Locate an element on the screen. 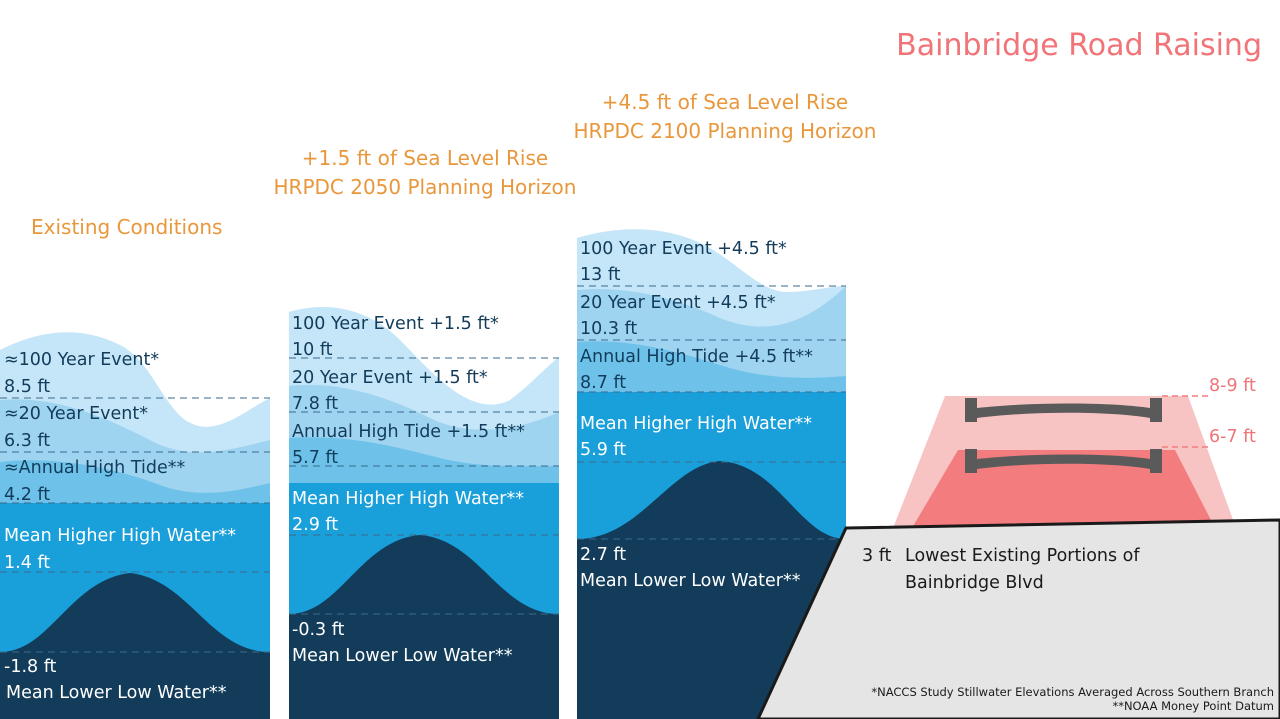  road-upper-label: 8-9 ft is located at coordinates (1232, 386).